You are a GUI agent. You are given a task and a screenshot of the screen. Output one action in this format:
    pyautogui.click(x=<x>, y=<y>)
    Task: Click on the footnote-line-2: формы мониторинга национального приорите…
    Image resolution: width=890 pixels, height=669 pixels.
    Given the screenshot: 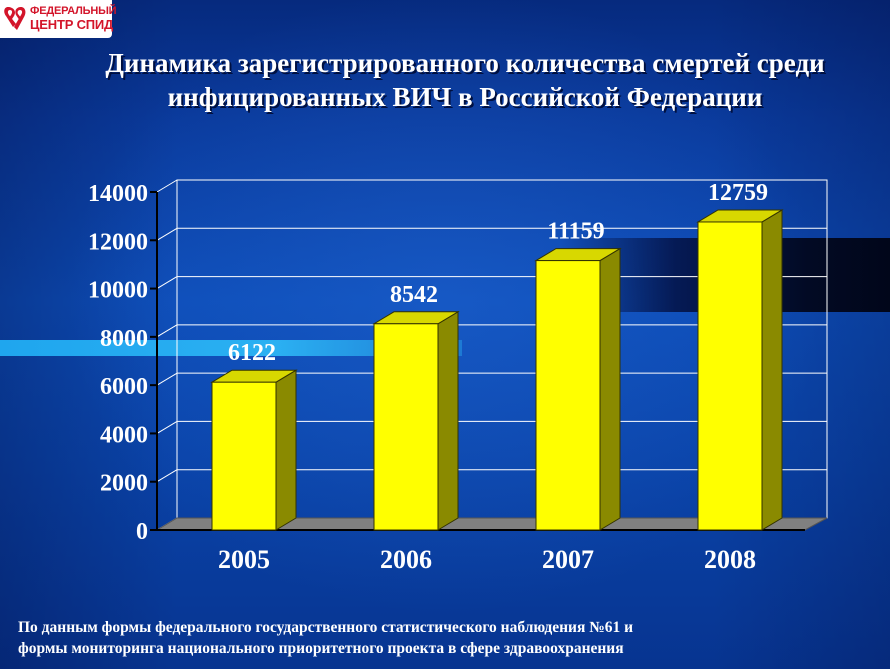 What is the action you would take?
    pyautogui.click(x=321, y=648)
    